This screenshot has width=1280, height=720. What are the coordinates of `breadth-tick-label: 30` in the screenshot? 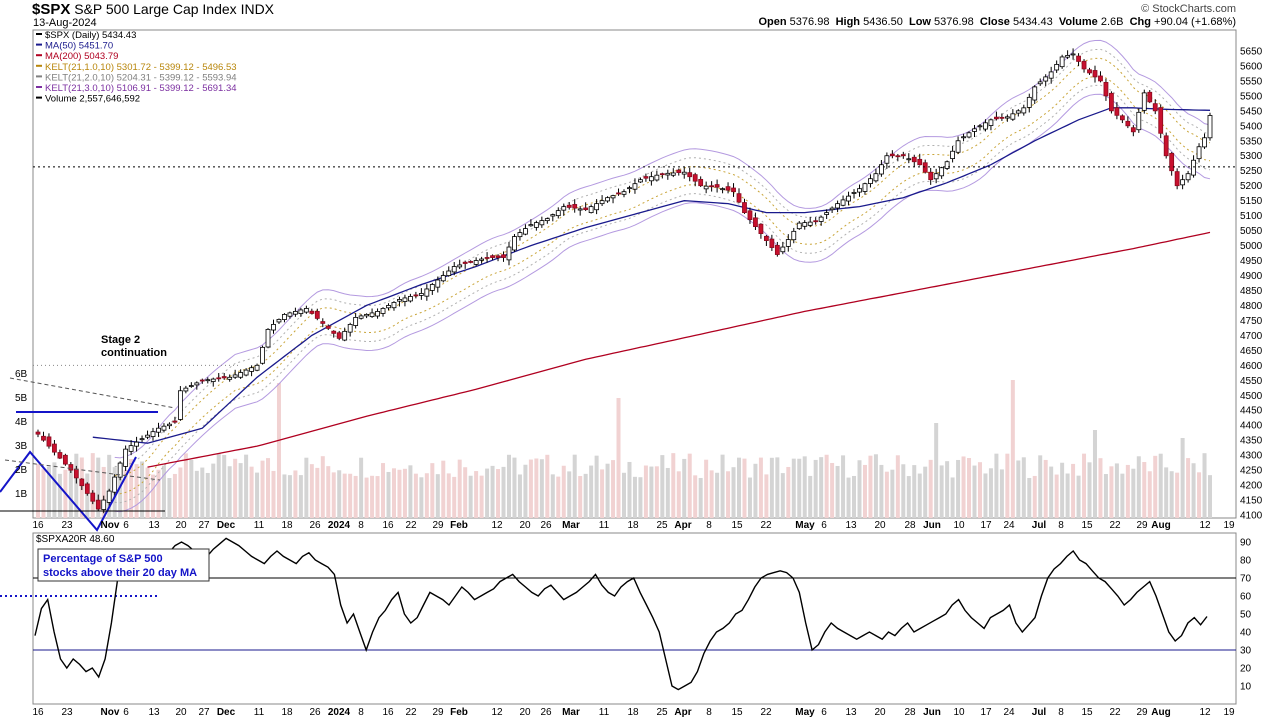 It's located at (1246, 651).